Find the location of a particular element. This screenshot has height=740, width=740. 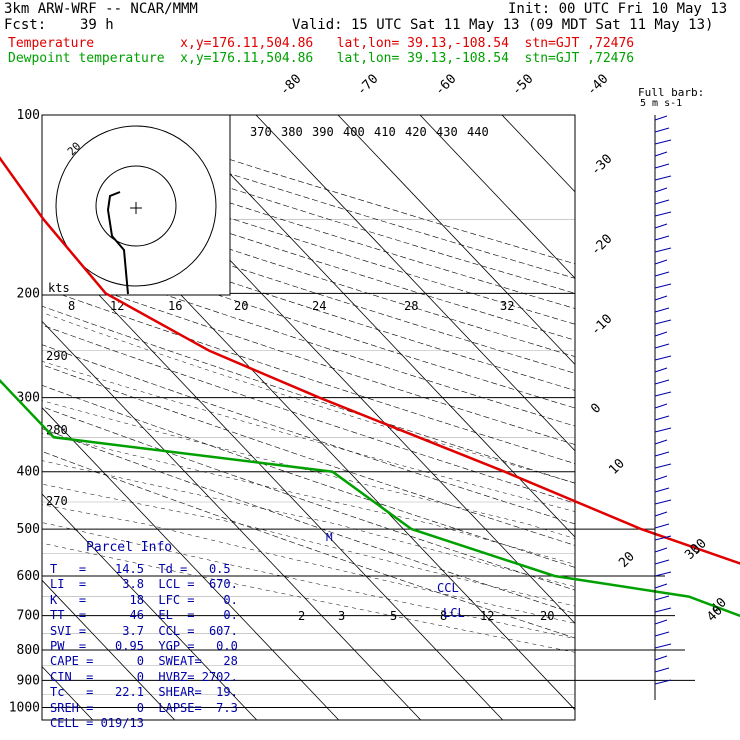

isotherm-label: -20 is located at coordinates (601, 245).